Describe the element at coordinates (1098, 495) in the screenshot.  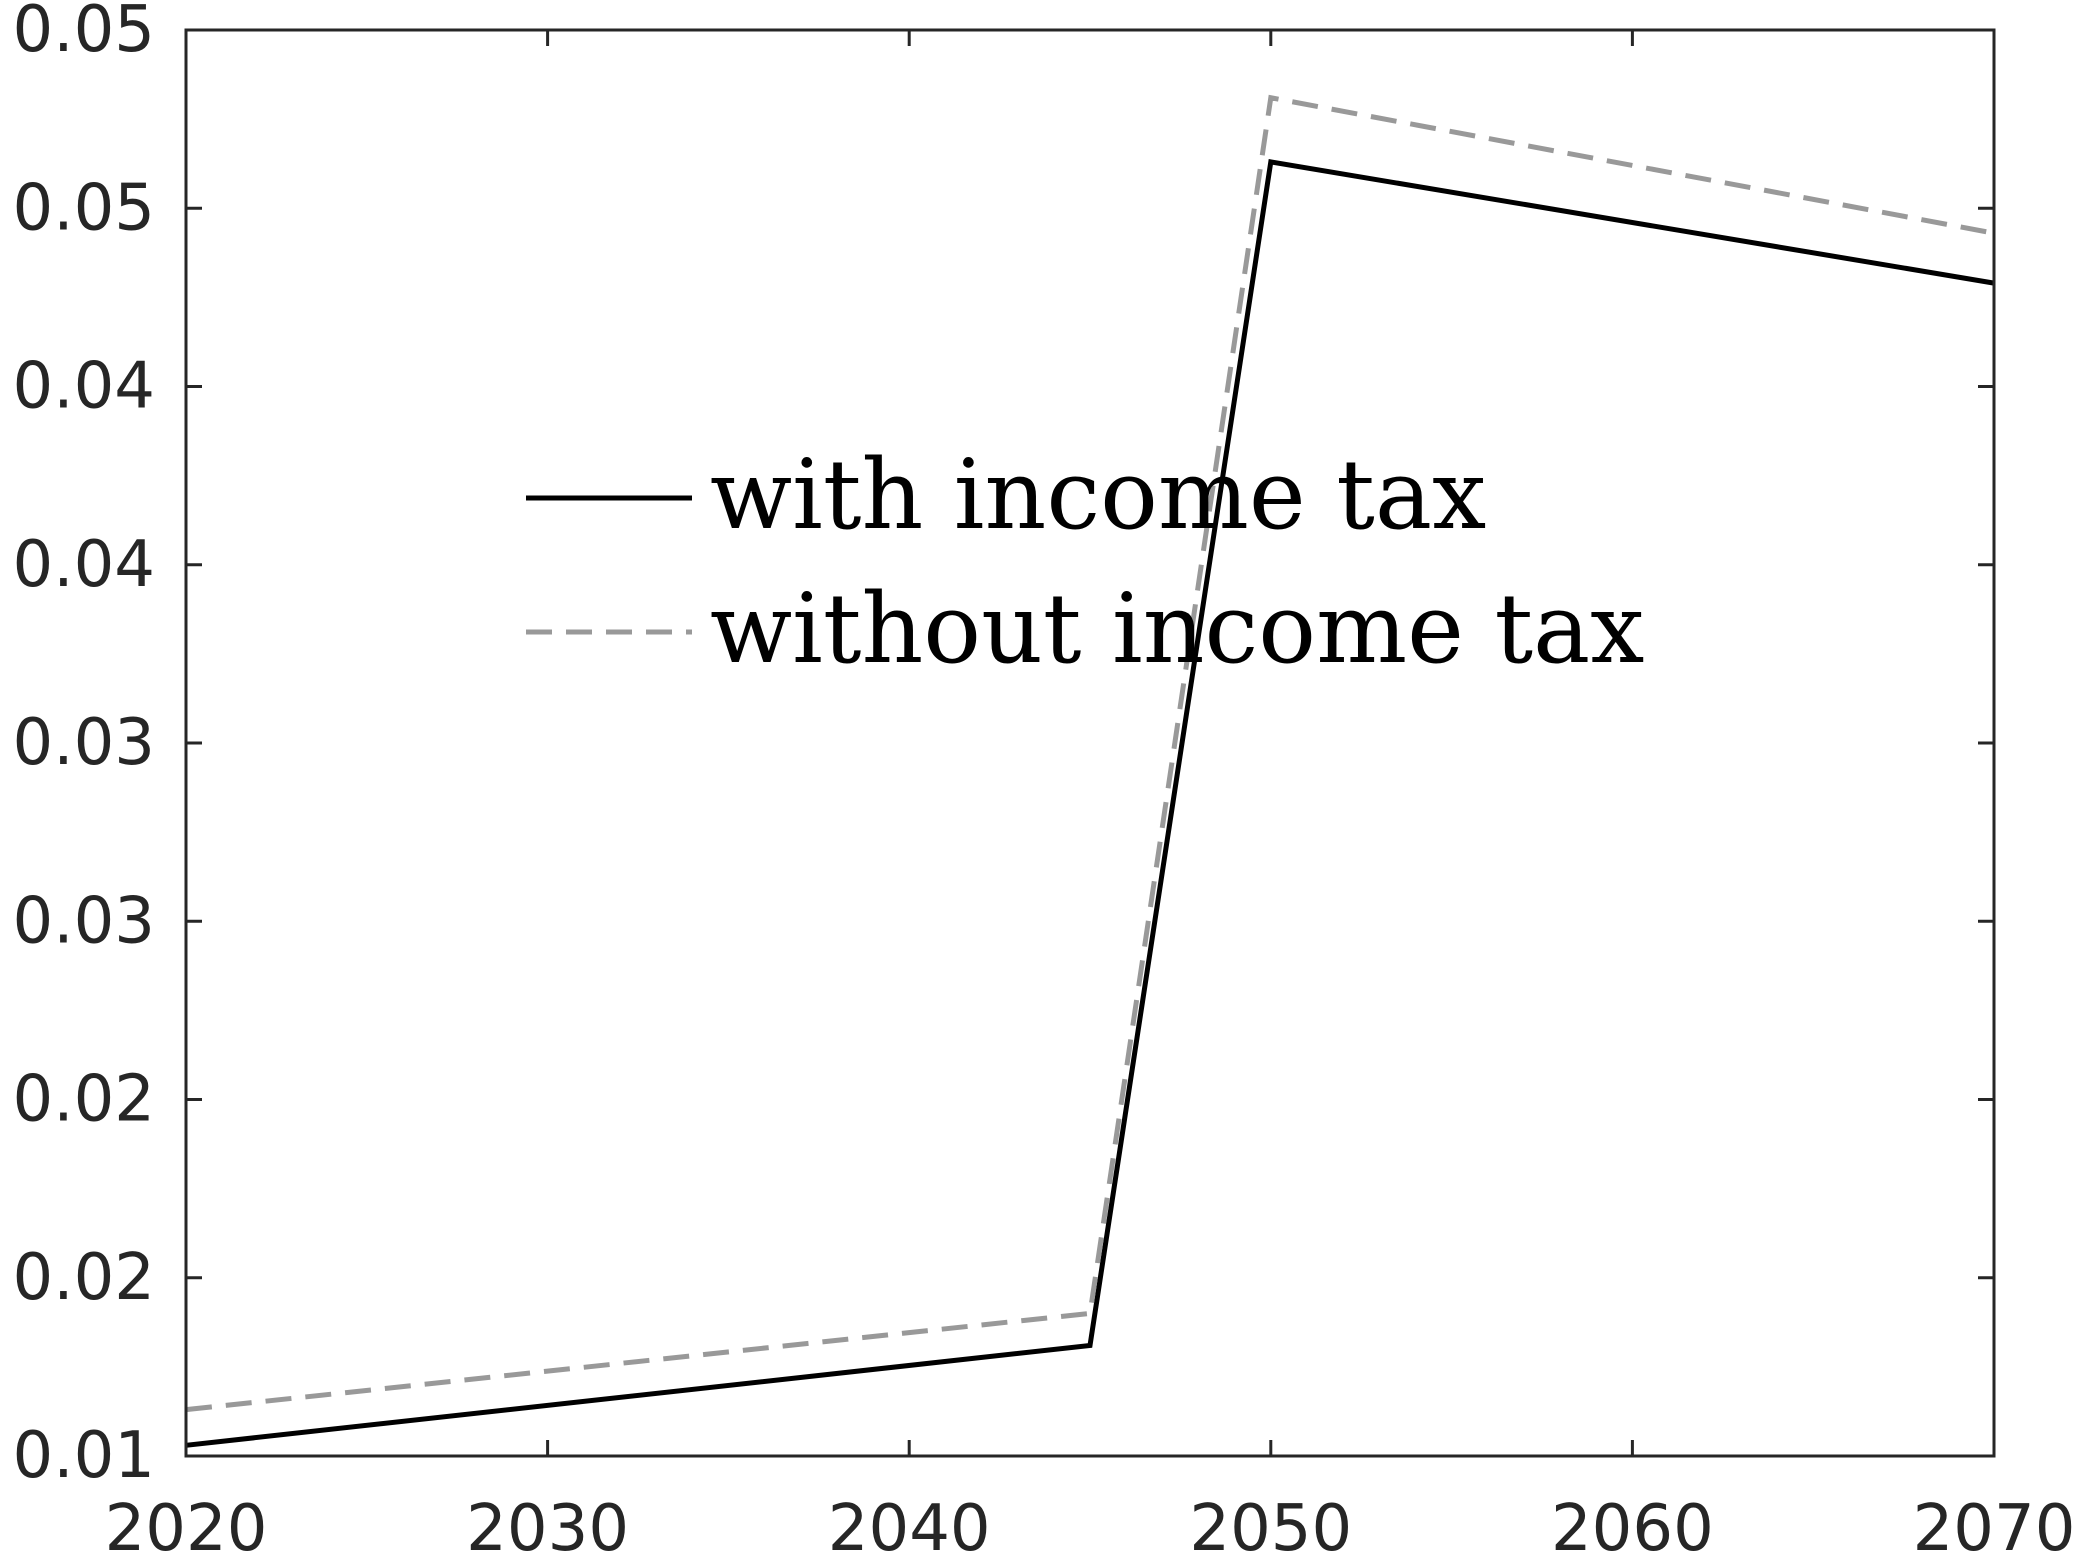
I see `legend-label-1: with income tax` at that location.